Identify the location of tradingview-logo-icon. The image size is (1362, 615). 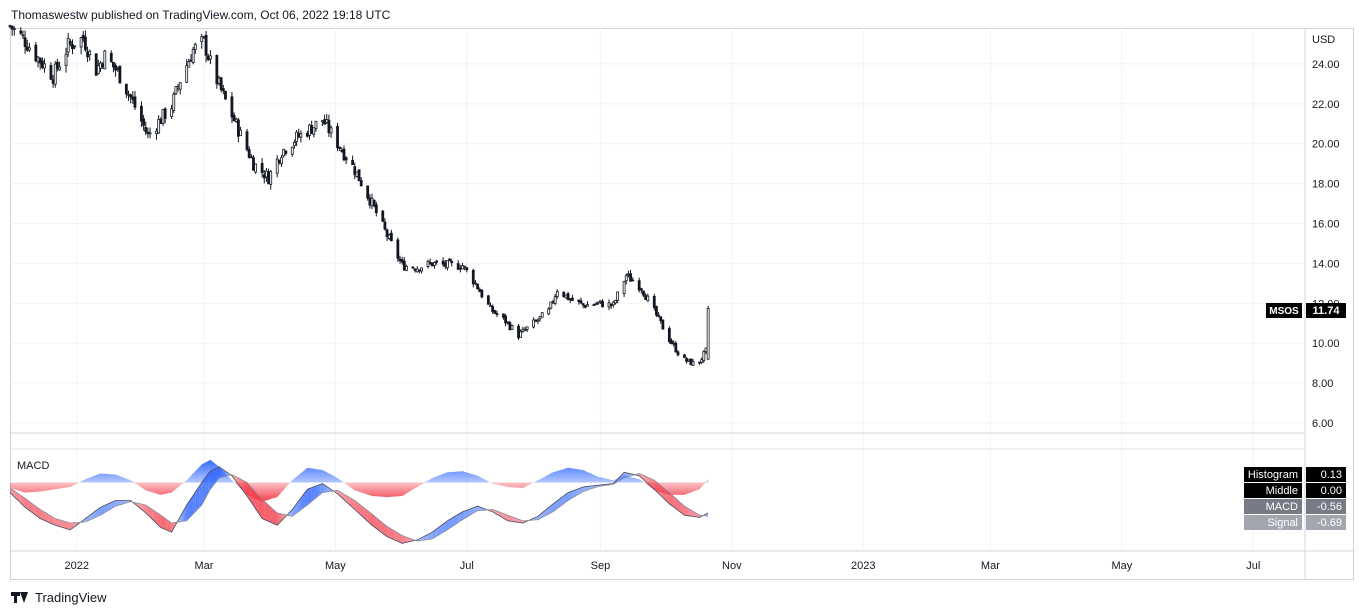
(20, 597).